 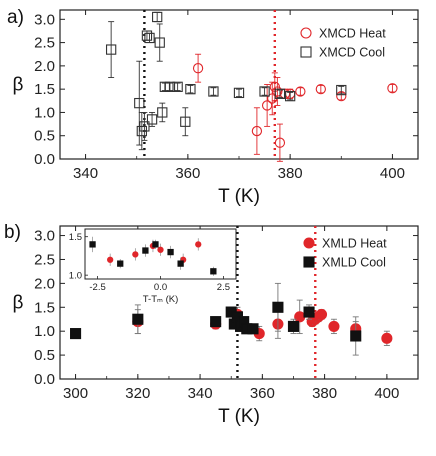 What do you see at coordinates (160, 299) in the screenshot?
I see `inset-x-axis-label: T-Tₘ (K)` at bounding box center [160, 299].